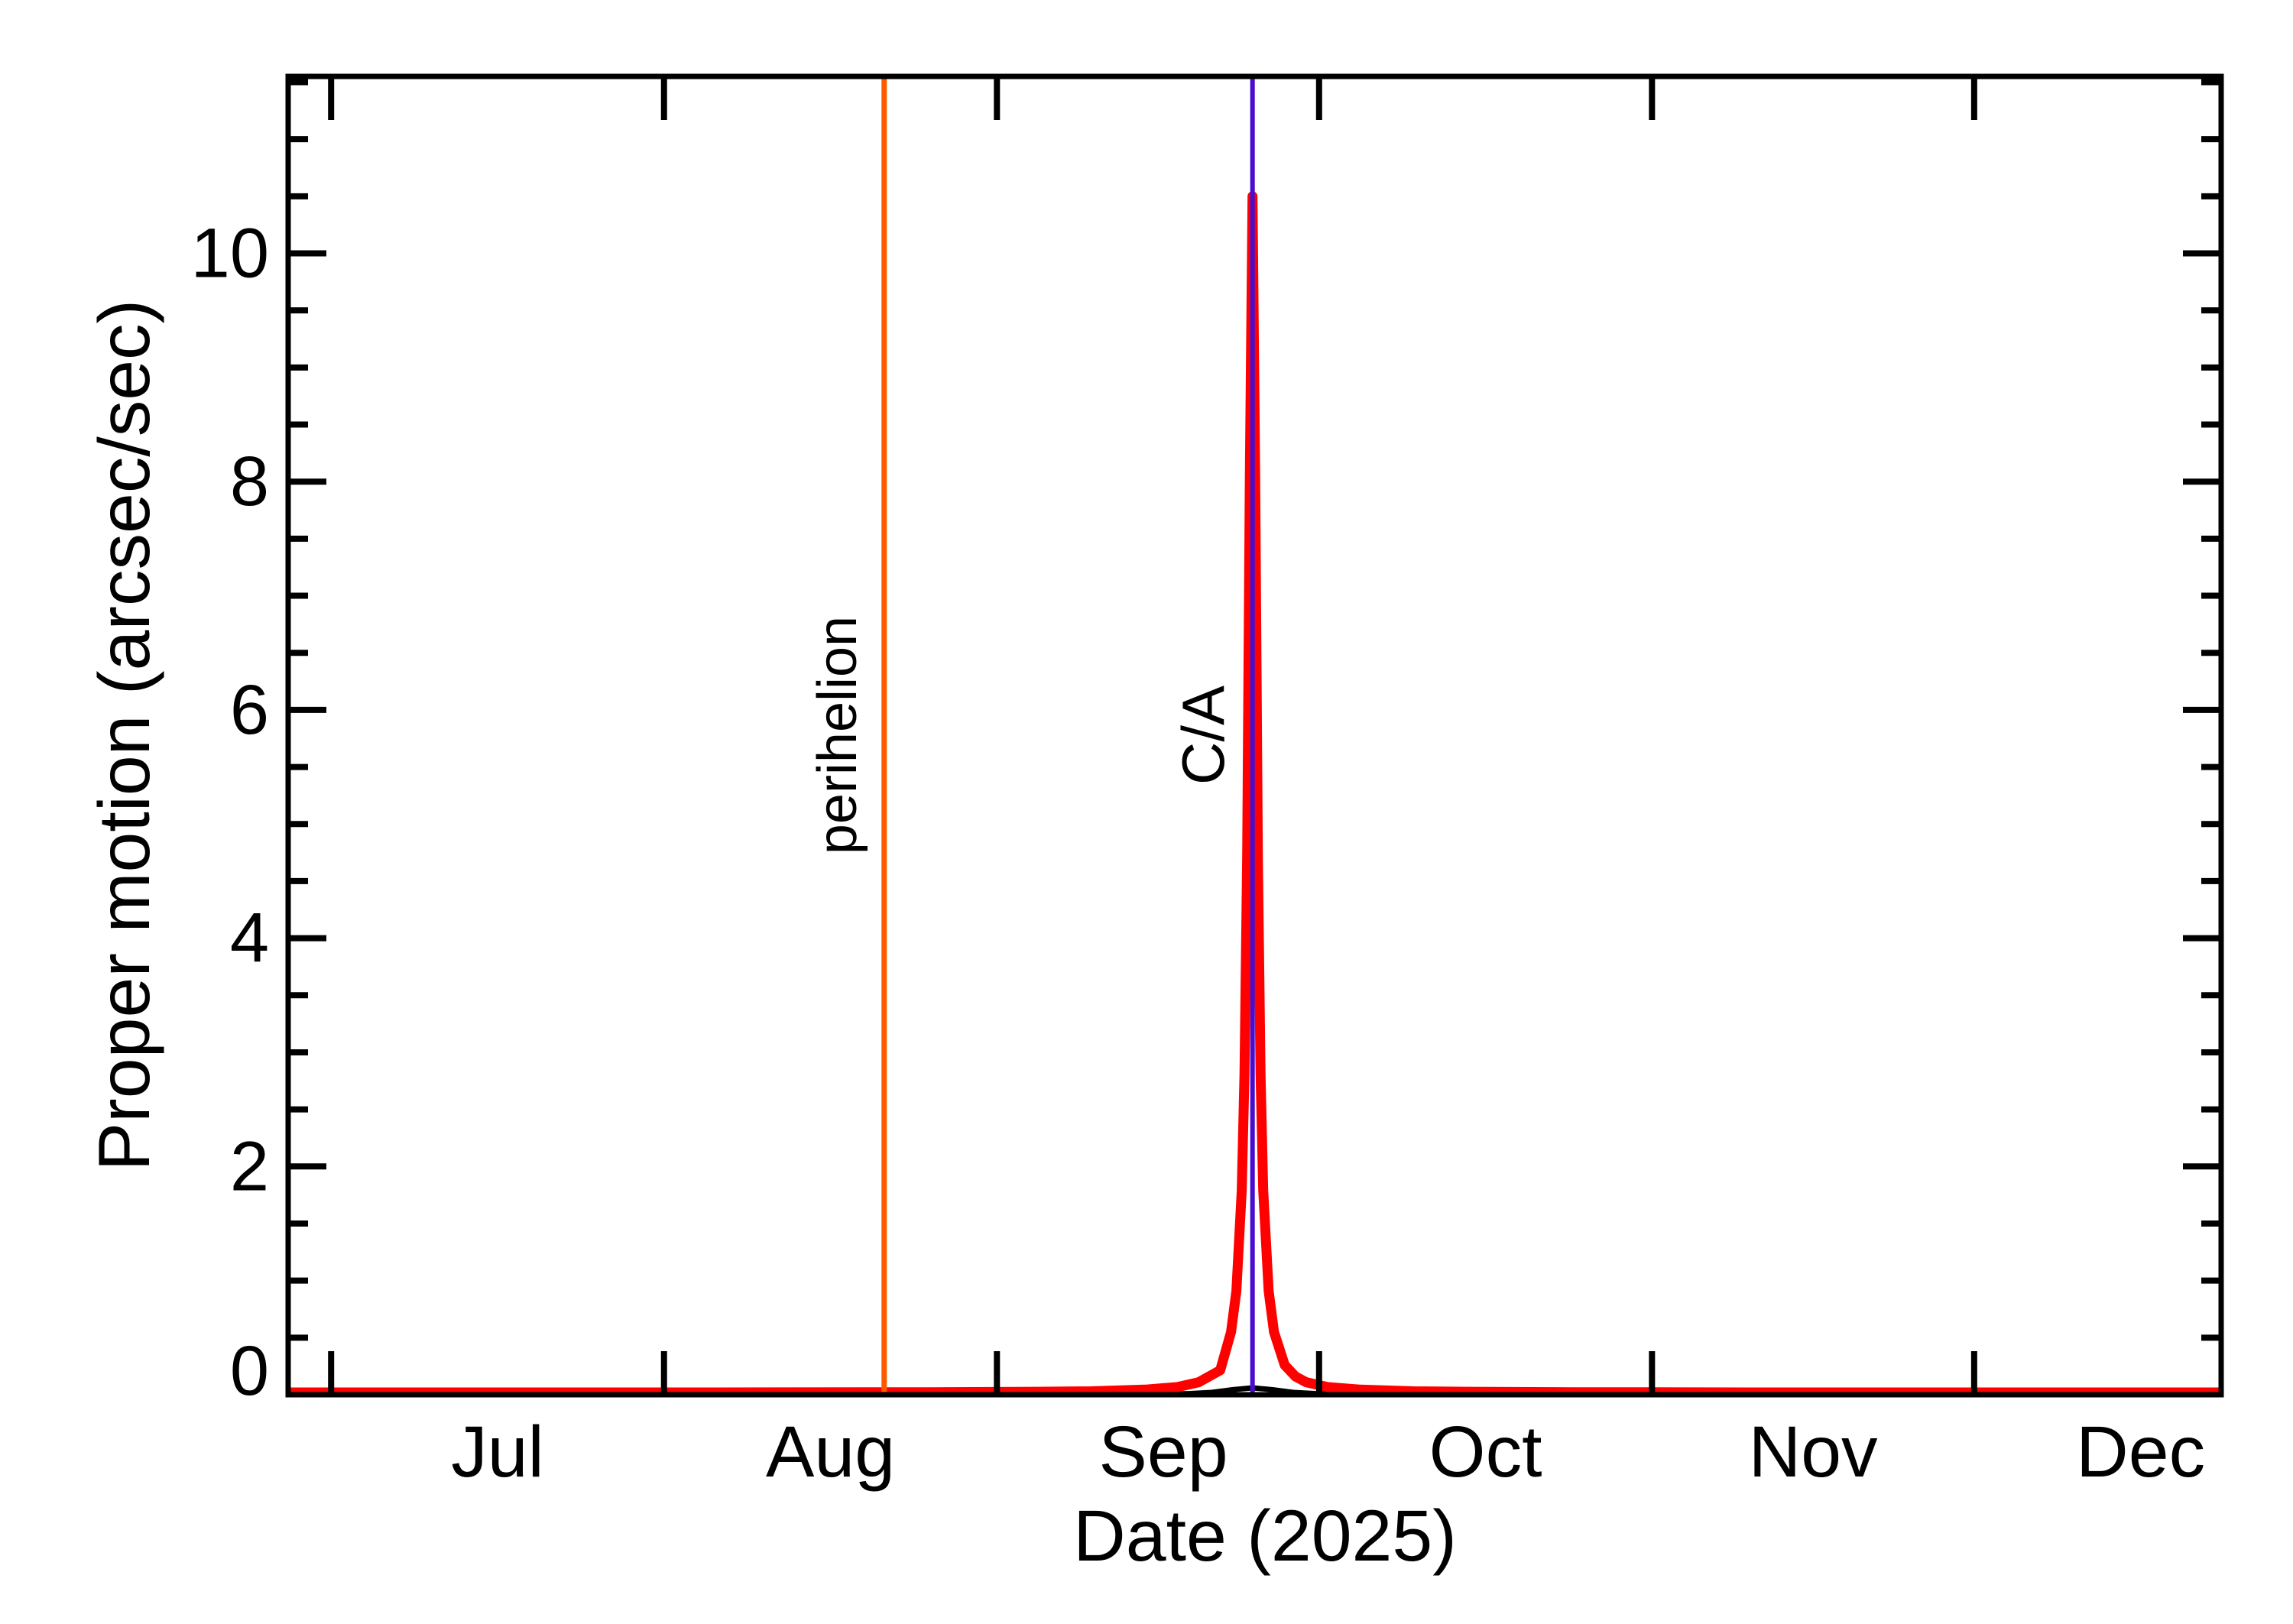 The image size is (2293, 1624). I want to click on x-tick-label-month: Nov, so click(1814, 1452).